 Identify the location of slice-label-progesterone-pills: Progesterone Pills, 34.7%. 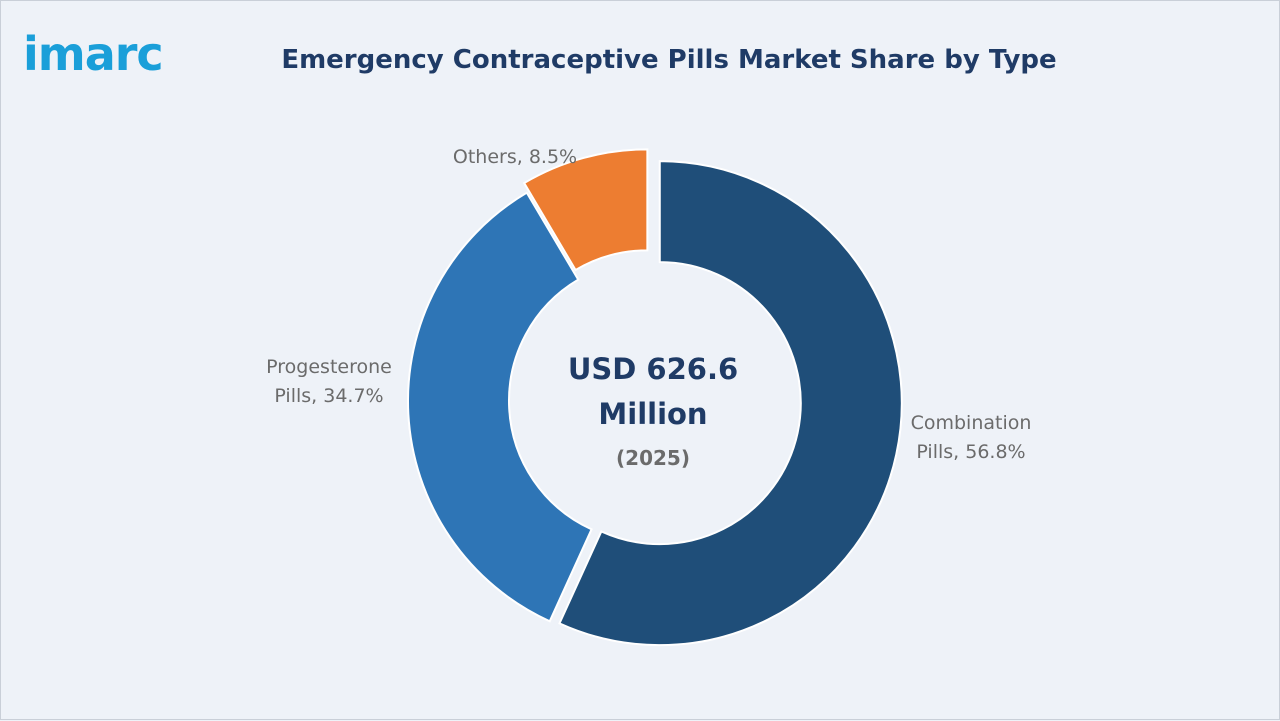
(329, 381).